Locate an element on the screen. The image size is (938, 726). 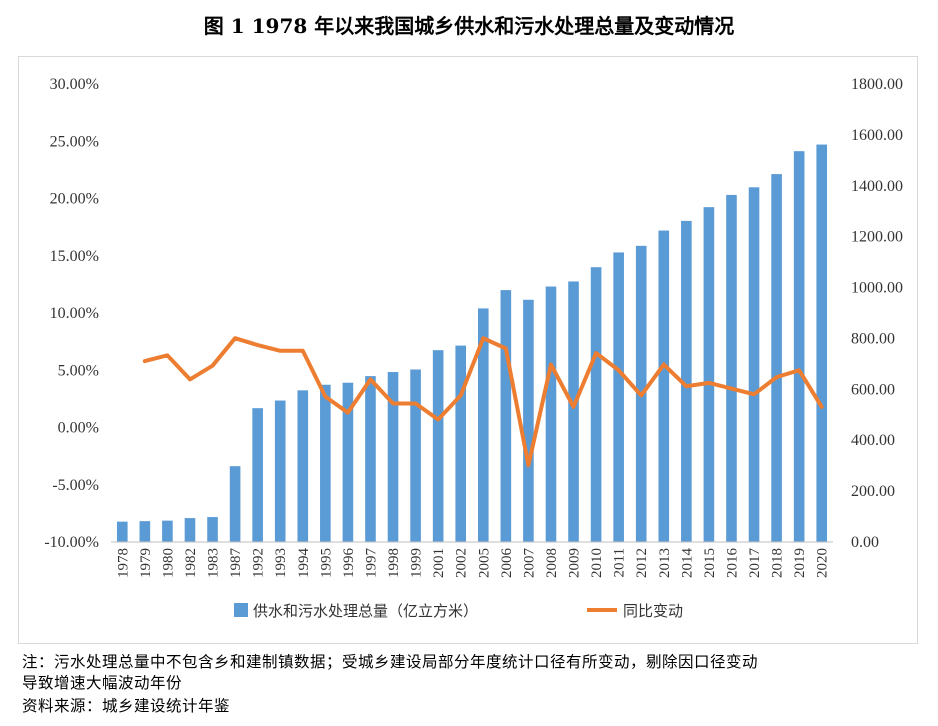
x-tick-label: 2018 is located at coordinates (778, 563).